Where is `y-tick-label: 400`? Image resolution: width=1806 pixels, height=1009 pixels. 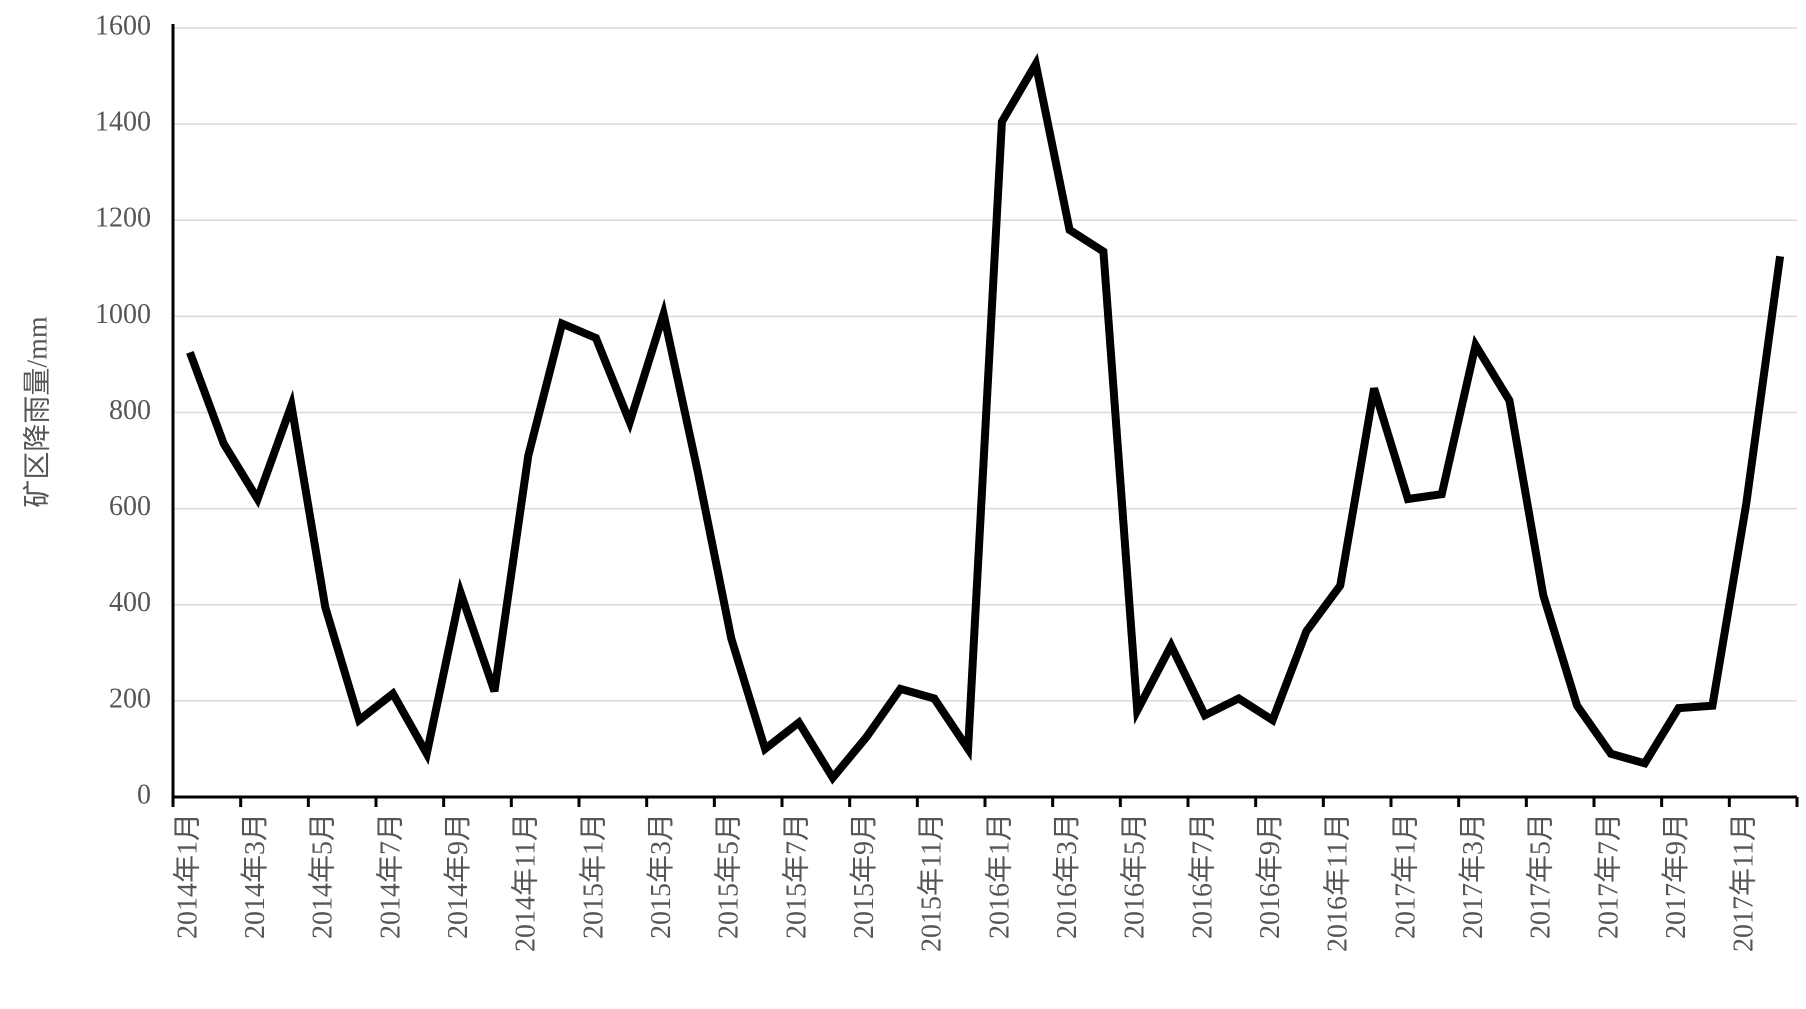 y-tick-label: 400 is located at coordinates (130, 602).